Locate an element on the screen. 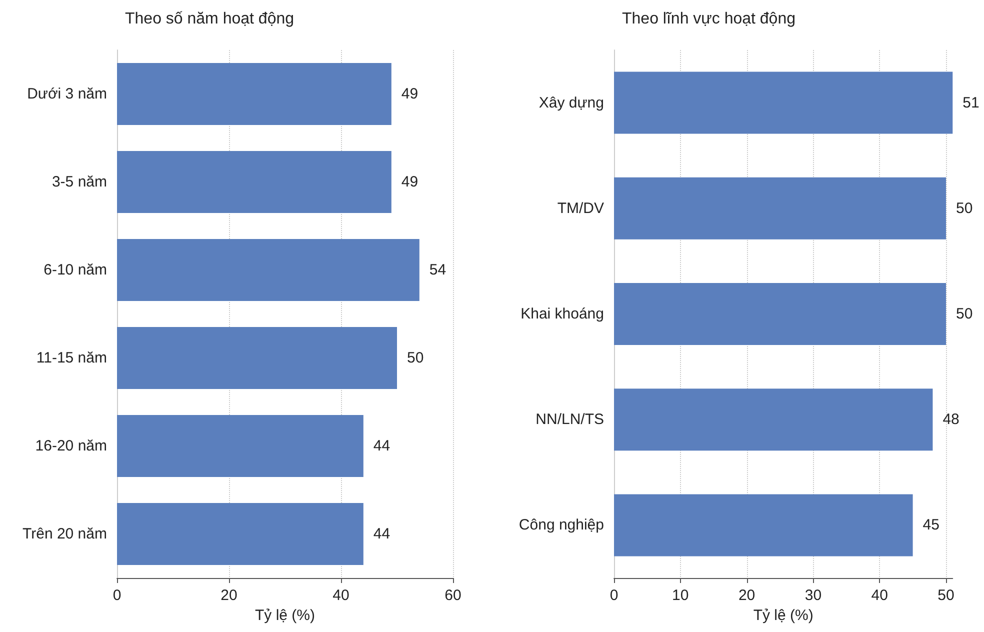 Image resolution: width=984 pixels, height=632 pixels. y-tick-label: 11-15 năm is located at coordinates (71, 358).